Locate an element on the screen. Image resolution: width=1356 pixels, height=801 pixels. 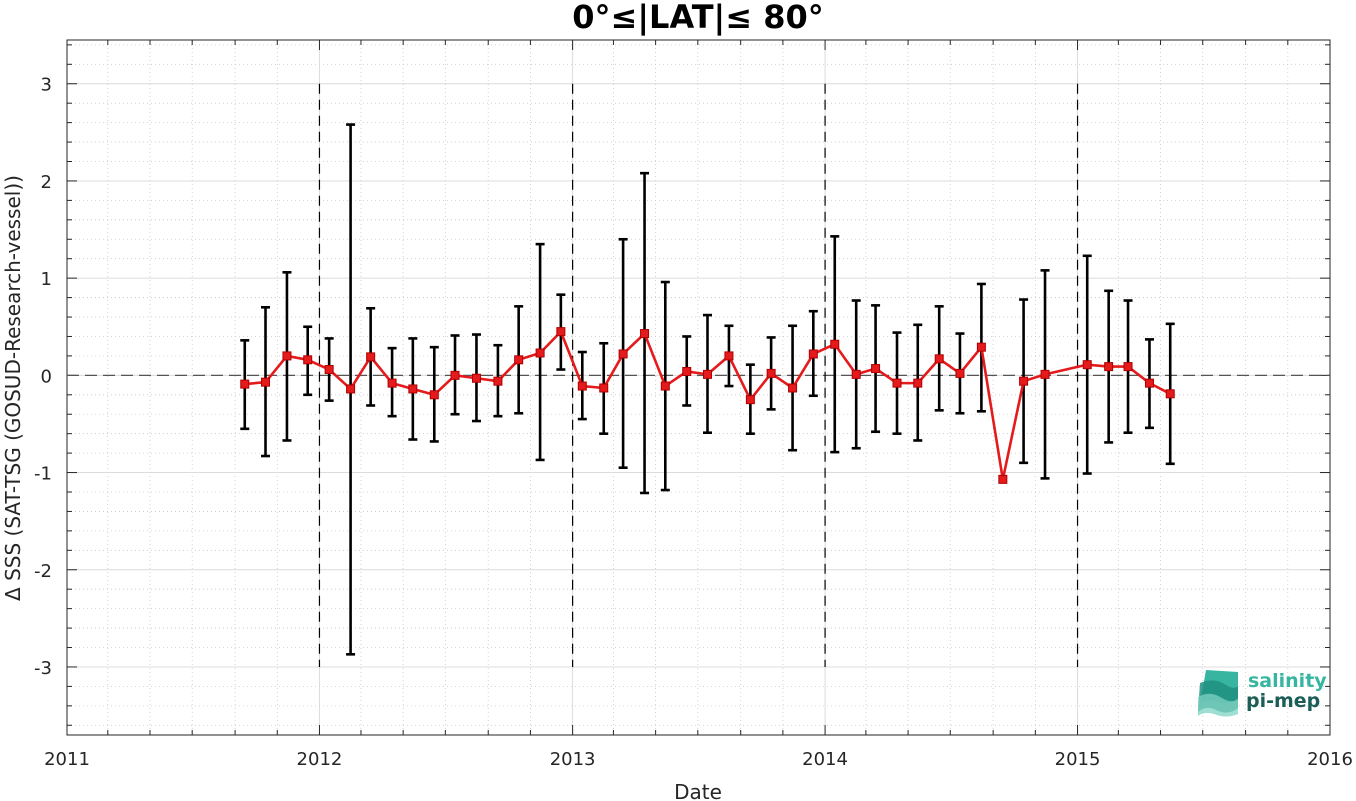
chart-title: 0°≤|LAT|≤ 80° is located at coordinates (697, 18).